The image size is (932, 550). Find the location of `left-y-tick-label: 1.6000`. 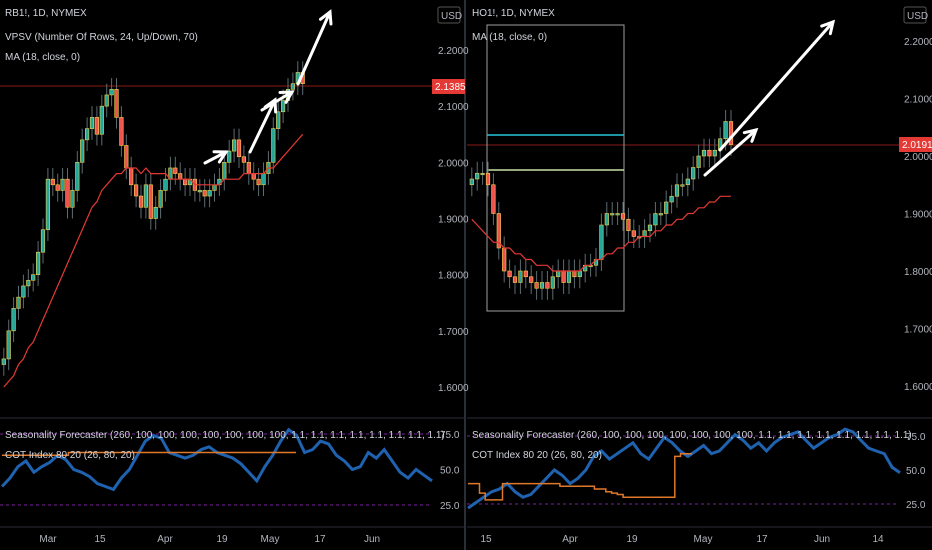

left-y-tick-label: 1.6000 is located at coordinates (453, 388).